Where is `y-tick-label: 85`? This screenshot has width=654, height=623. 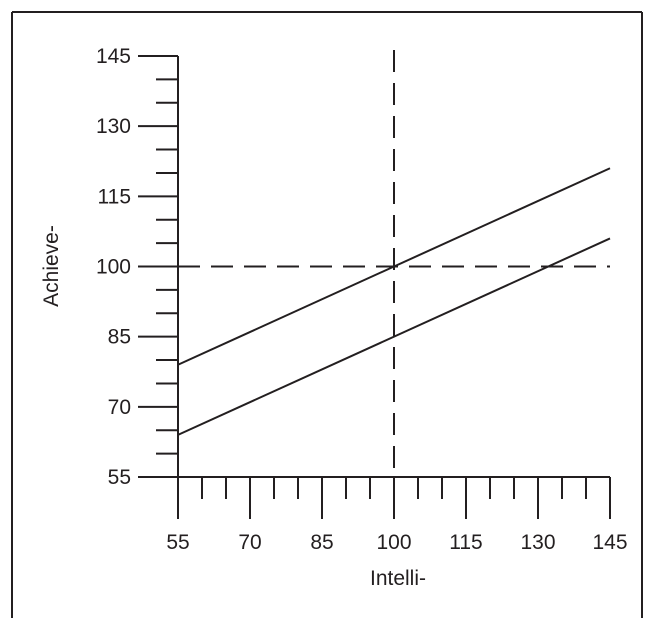
y-tick-label: 85 is located at coordinates (119, 337).